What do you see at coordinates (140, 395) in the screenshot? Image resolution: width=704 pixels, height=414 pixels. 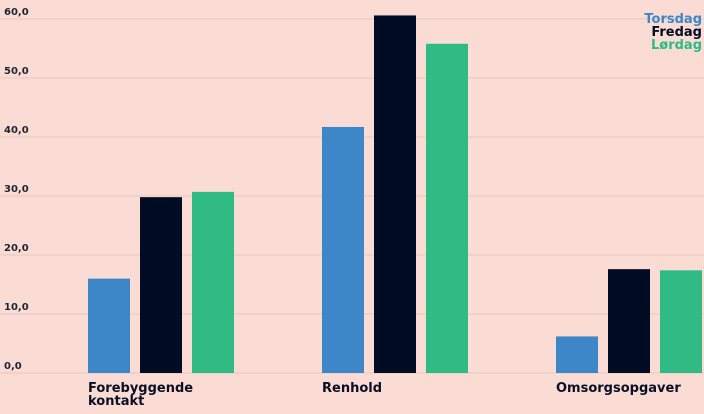 I see `category-label: Forebyggende kontakt` at bounding box center [140, 395].